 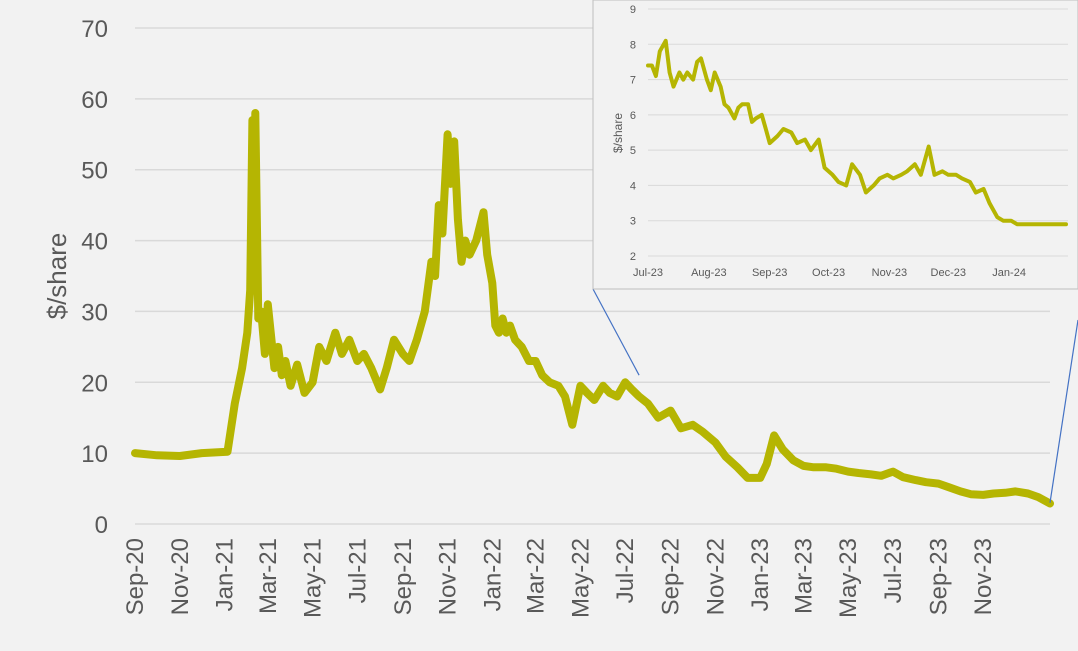 I want to click on main-y-tick-label: 20, so click(x=94, y=383).